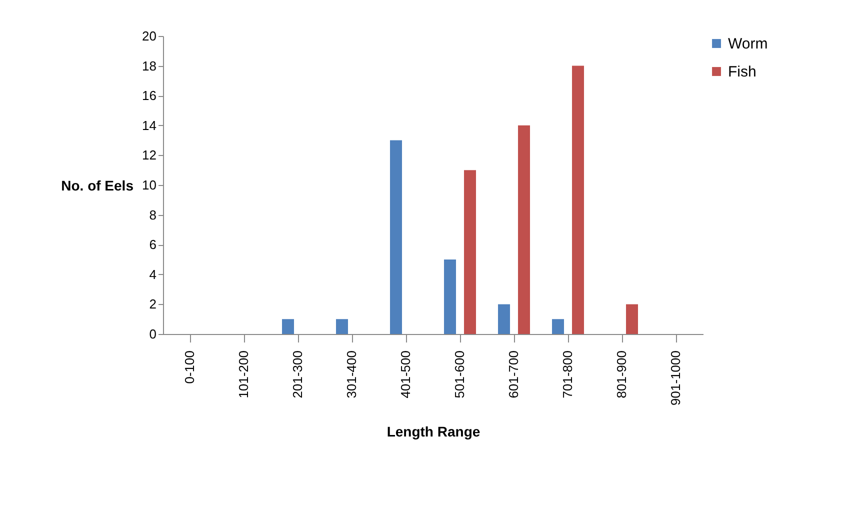 The width and height of the screenshot is (861, 523). What do you see at coordinates (149, 36) in the screenshot?
I see `y-tick-label: 20` at bounding box center [149, 36].